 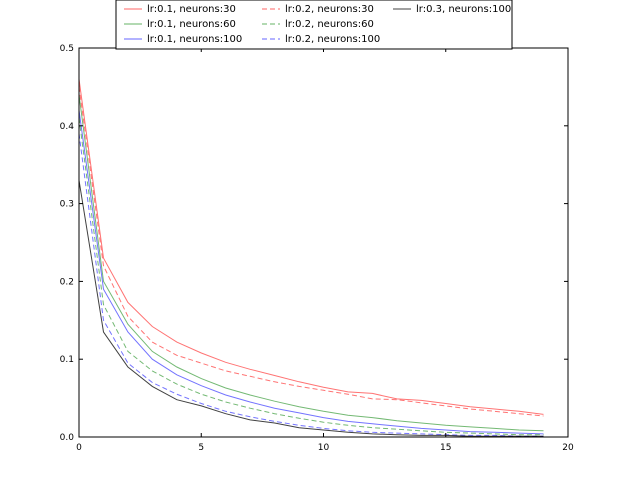 What do you see at coordinates (445, 448) in the screenshot?
I see `x-tick-label: 15` at bounding box center [445, 448].